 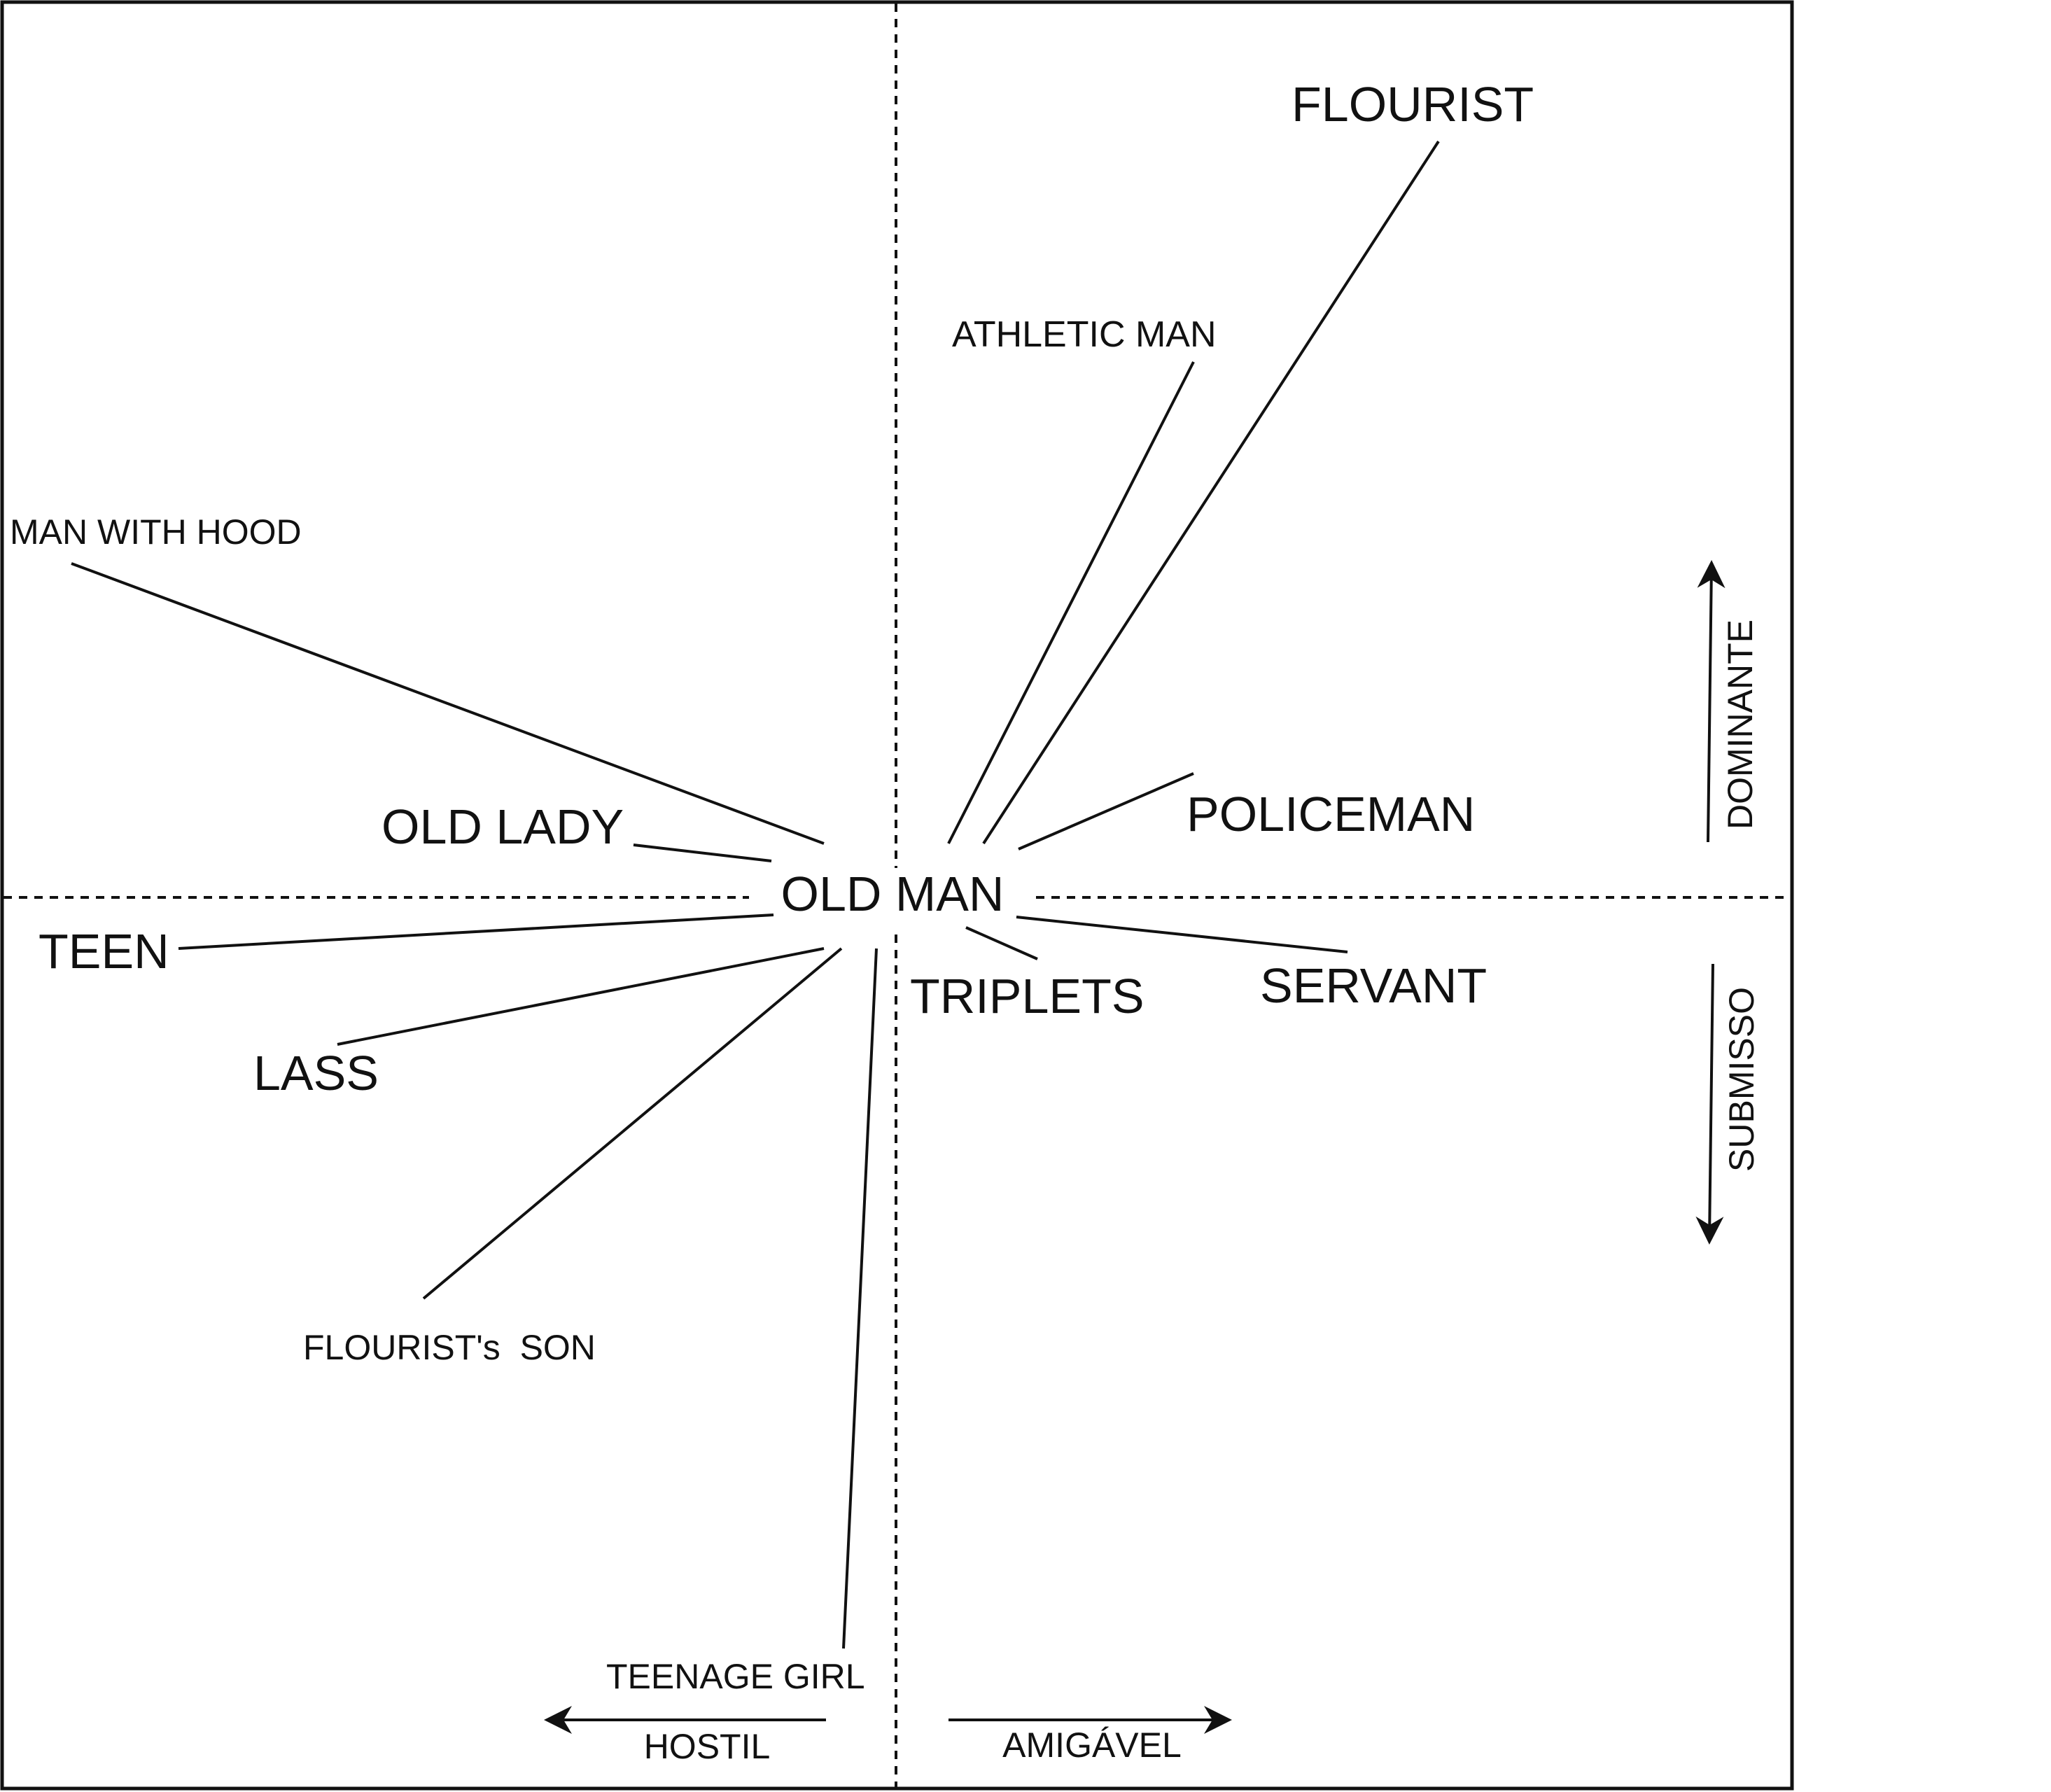 What do you see at coordinates (580, 996) in the screenshot?
I see `connector-lass` at bounding box center [580, 996].